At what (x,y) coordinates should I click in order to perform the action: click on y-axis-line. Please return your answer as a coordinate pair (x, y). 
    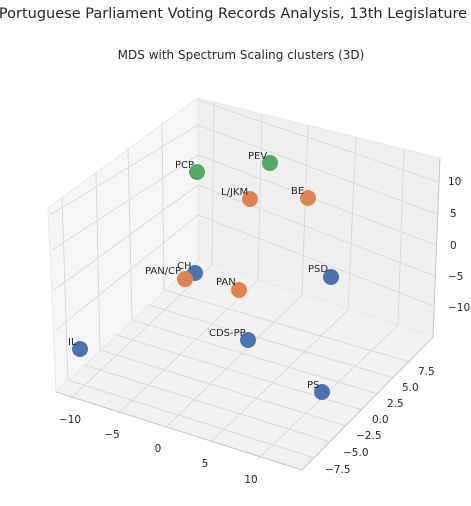
    Looking at the image, I should click on (367, 403).